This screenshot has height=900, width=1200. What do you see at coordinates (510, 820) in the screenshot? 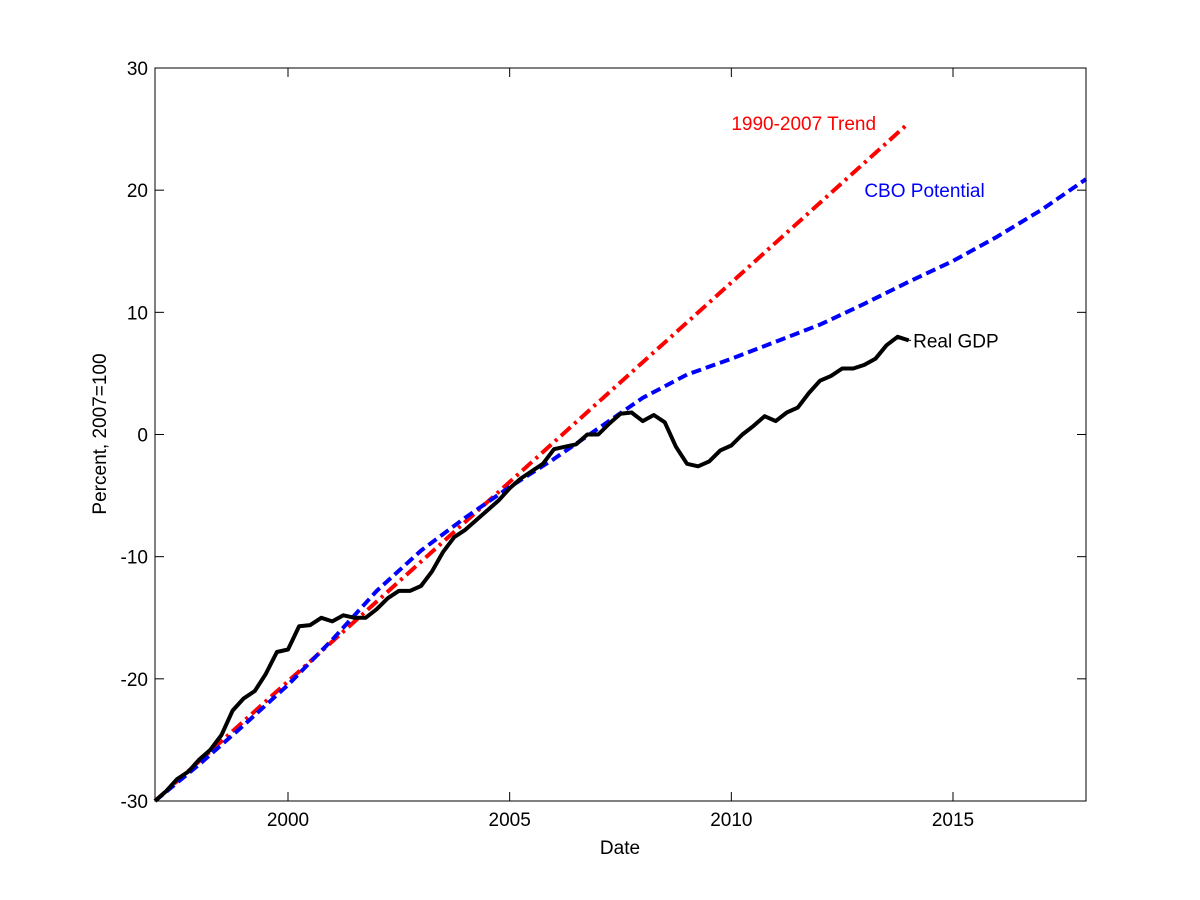
I see `x-tick-label: 2005` at bounding box center [510, 820].